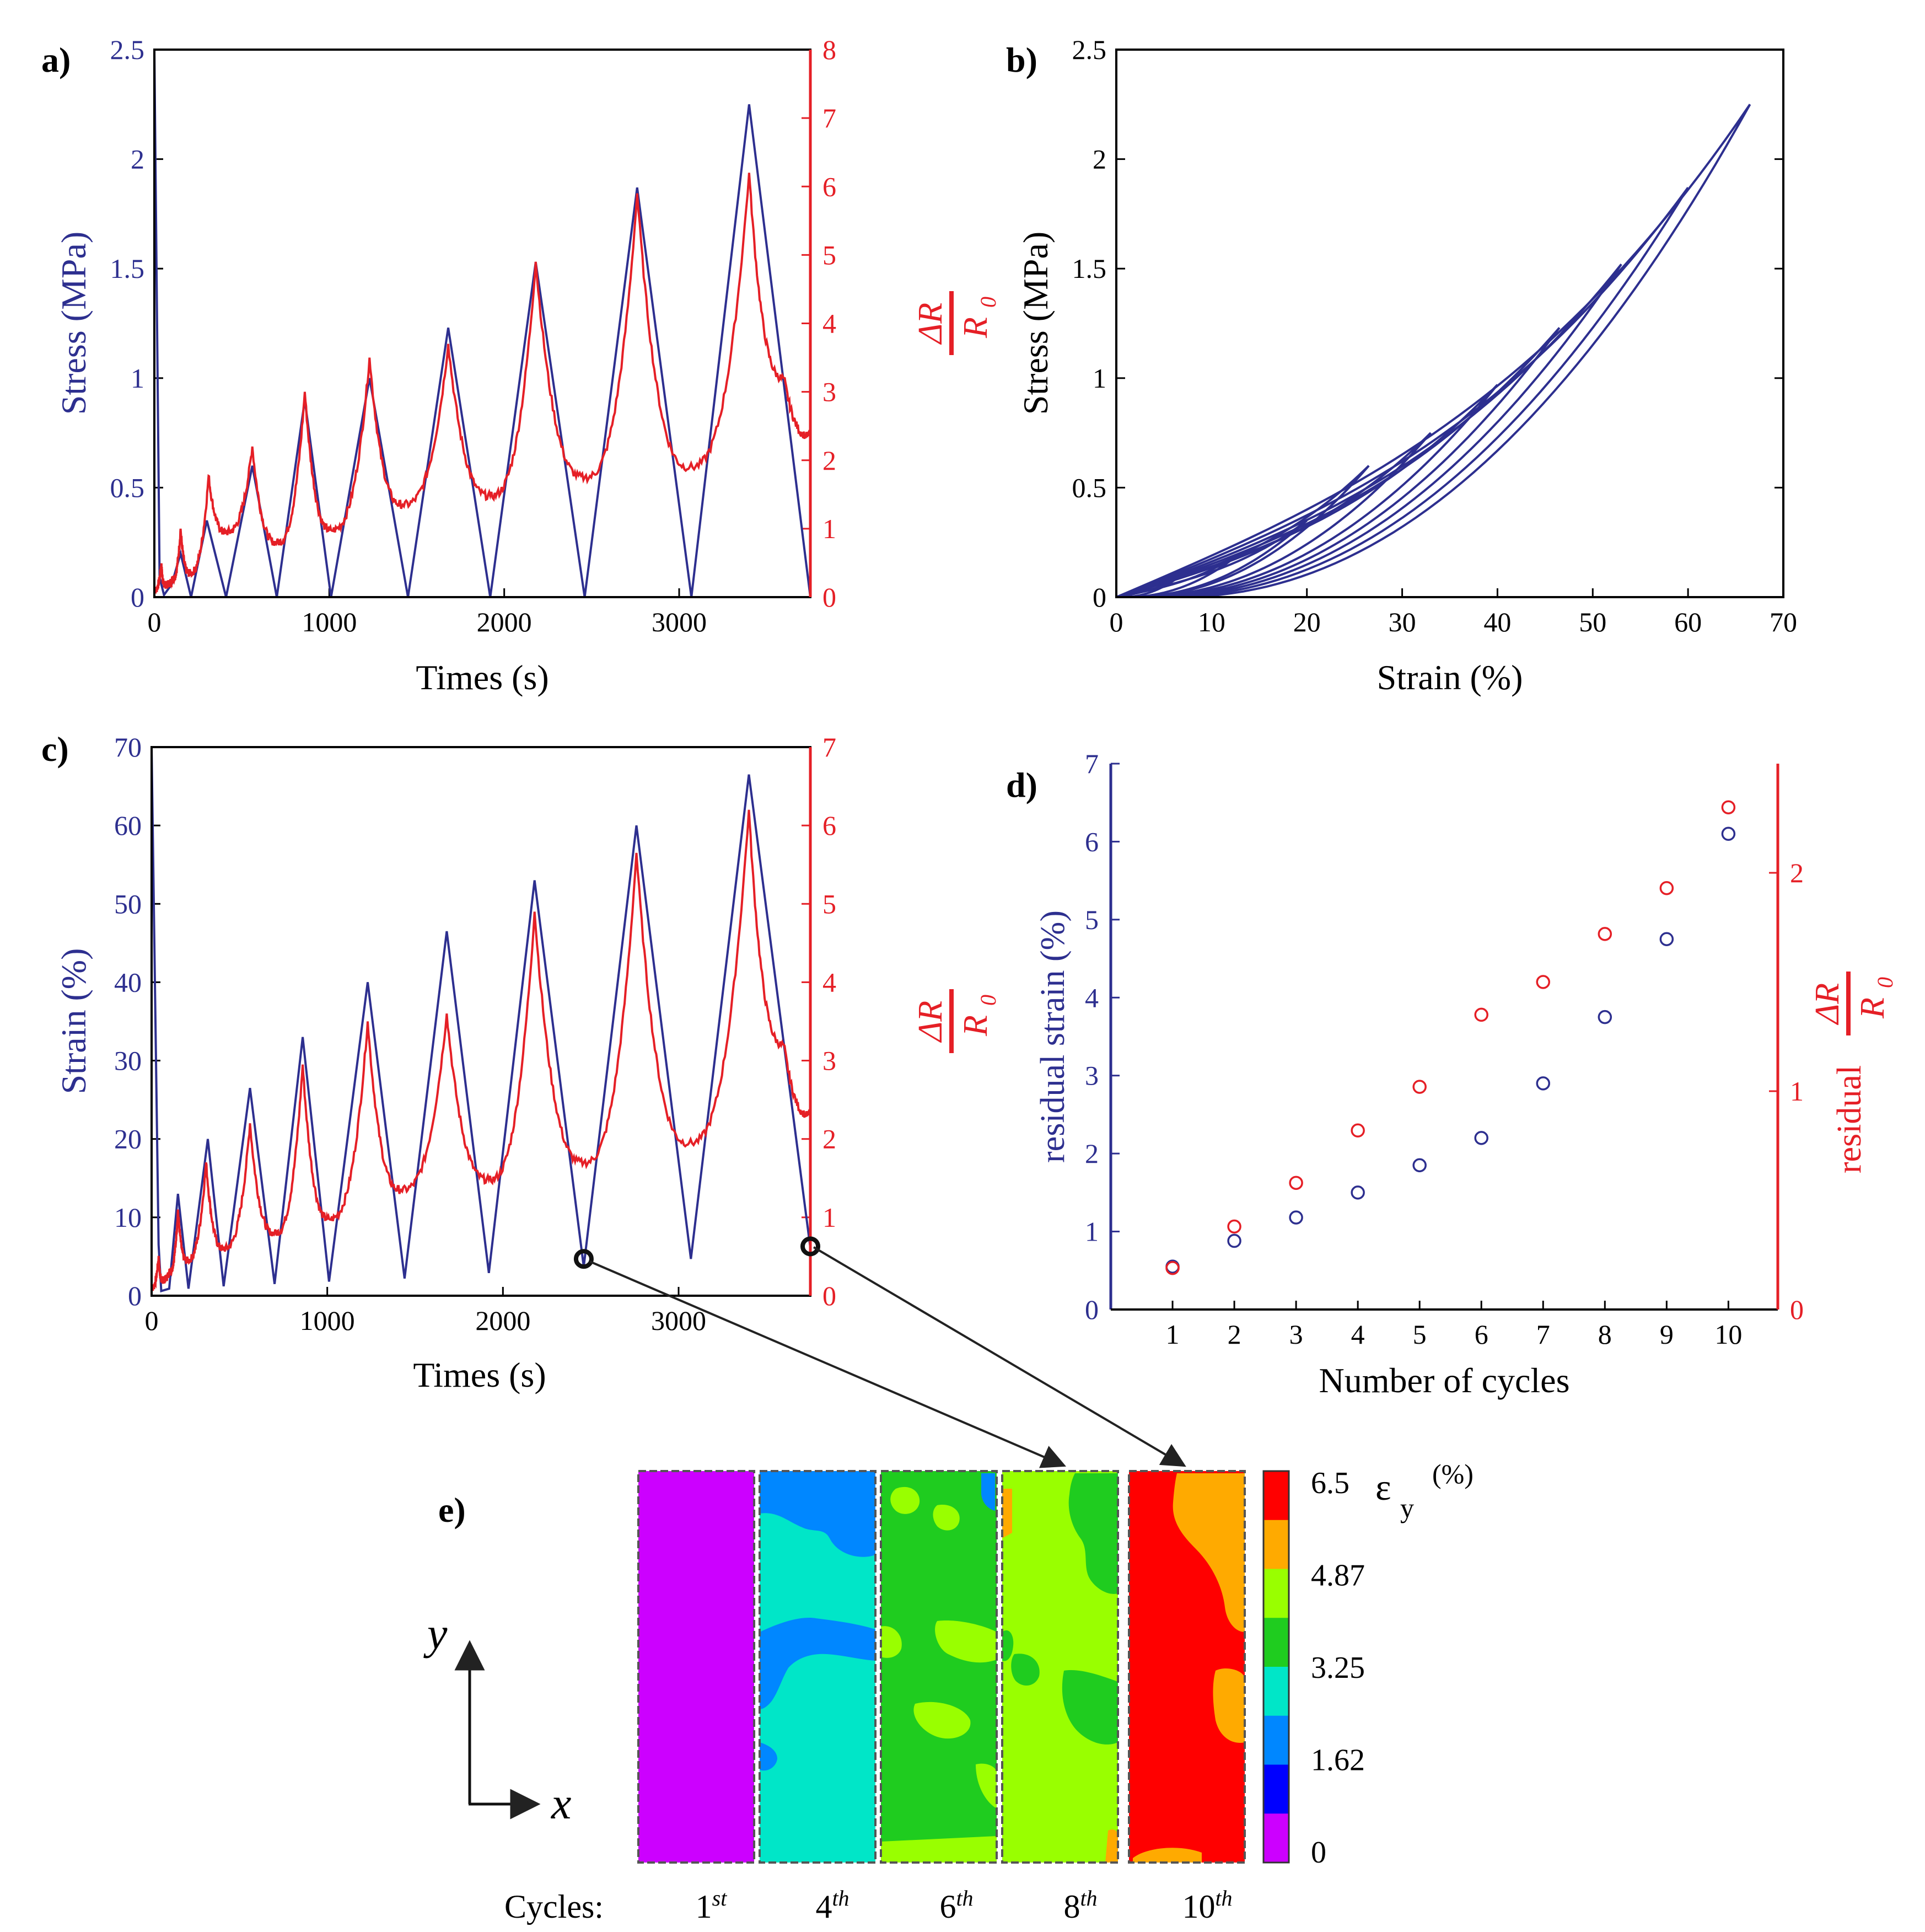 This screenshot has width=1925, height=1932. What do you see at coordinates (956, 1021) in the screenshot?
I see `panel-c-y2label: ΔR R 0` at bounding box center [956, 1021].